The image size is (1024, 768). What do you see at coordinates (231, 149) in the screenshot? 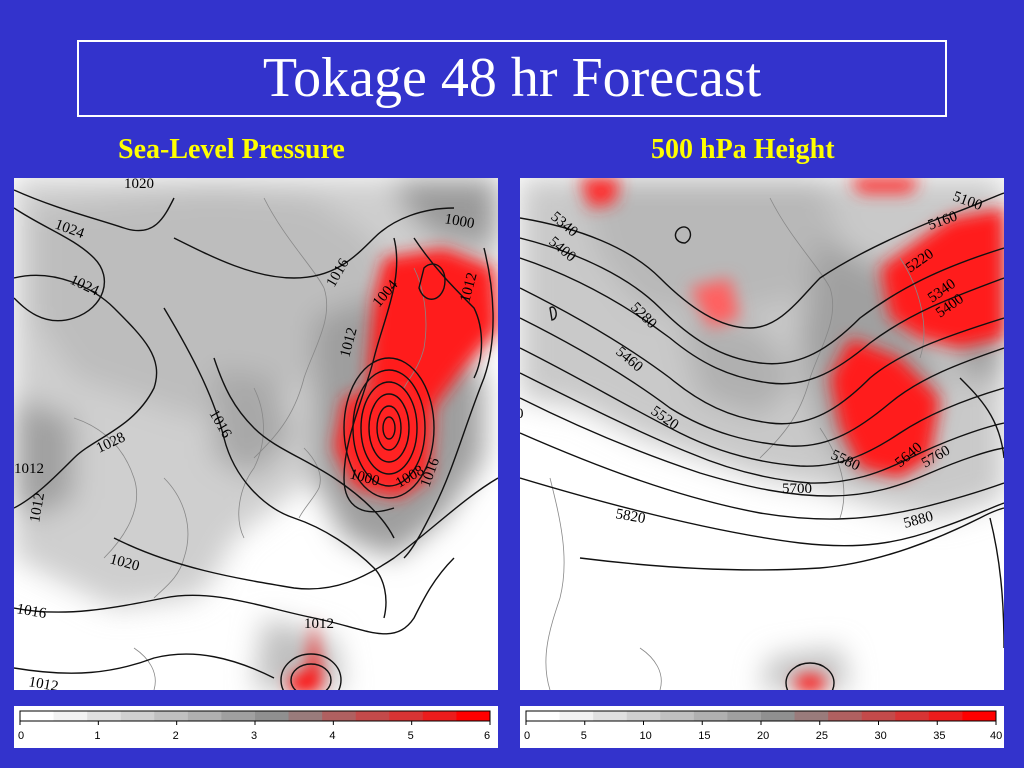
I see `left-panel-title: Sea-Level Pressure` at bounding box center [231, 149].